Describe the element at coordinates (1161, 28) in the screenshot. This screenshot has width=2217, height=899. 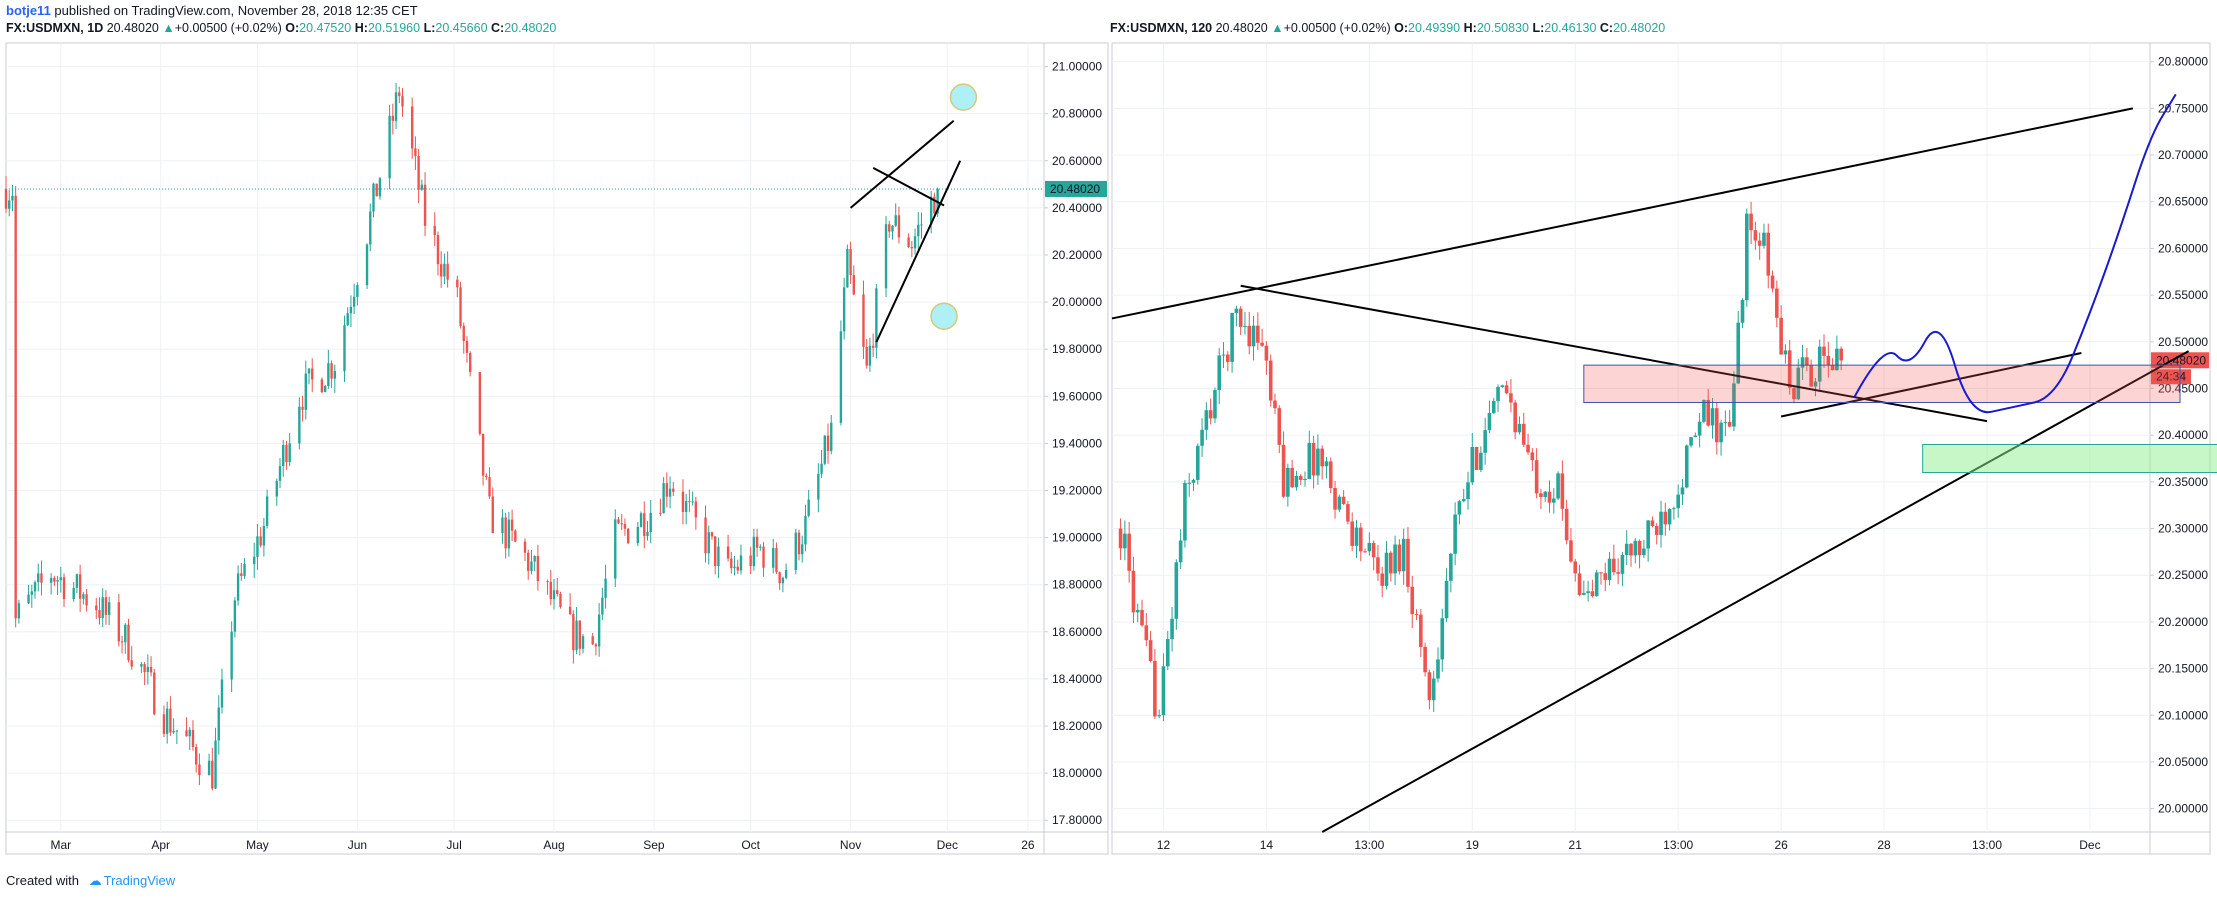
I see `symbol-label: FX:USDMXN, 120` at that location.